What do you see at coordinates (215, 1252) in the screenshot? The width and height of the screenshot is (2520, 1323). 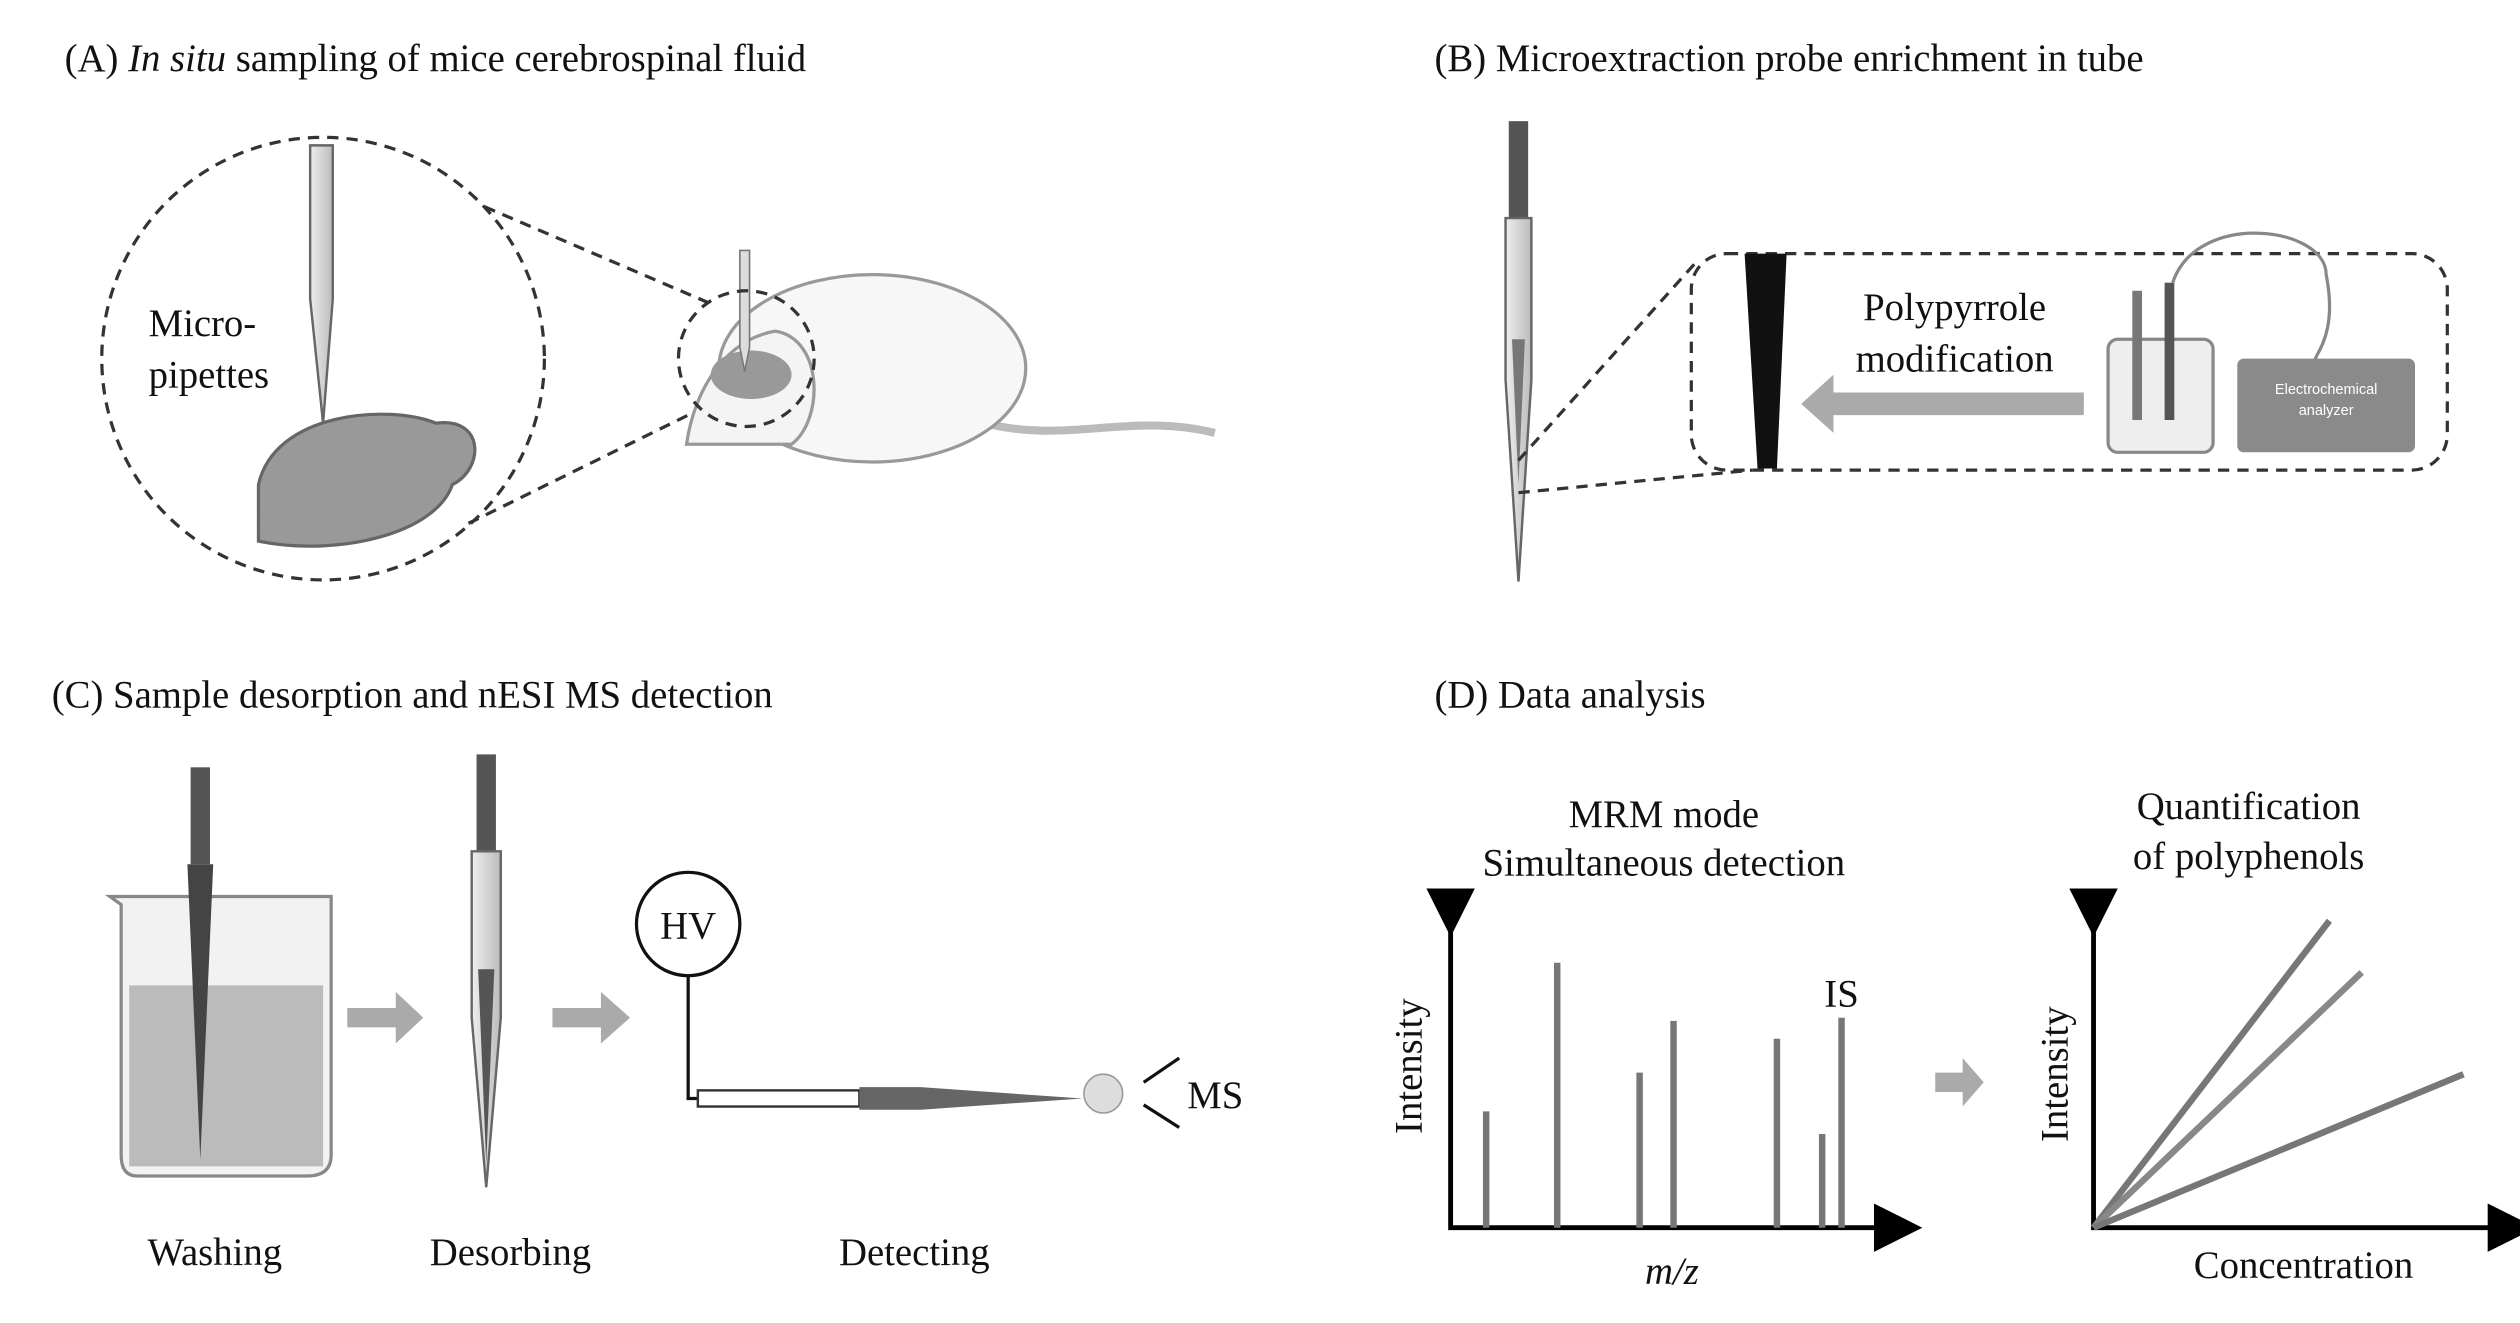 I see `step-label: Washing` at bounding box center [215, 1252].